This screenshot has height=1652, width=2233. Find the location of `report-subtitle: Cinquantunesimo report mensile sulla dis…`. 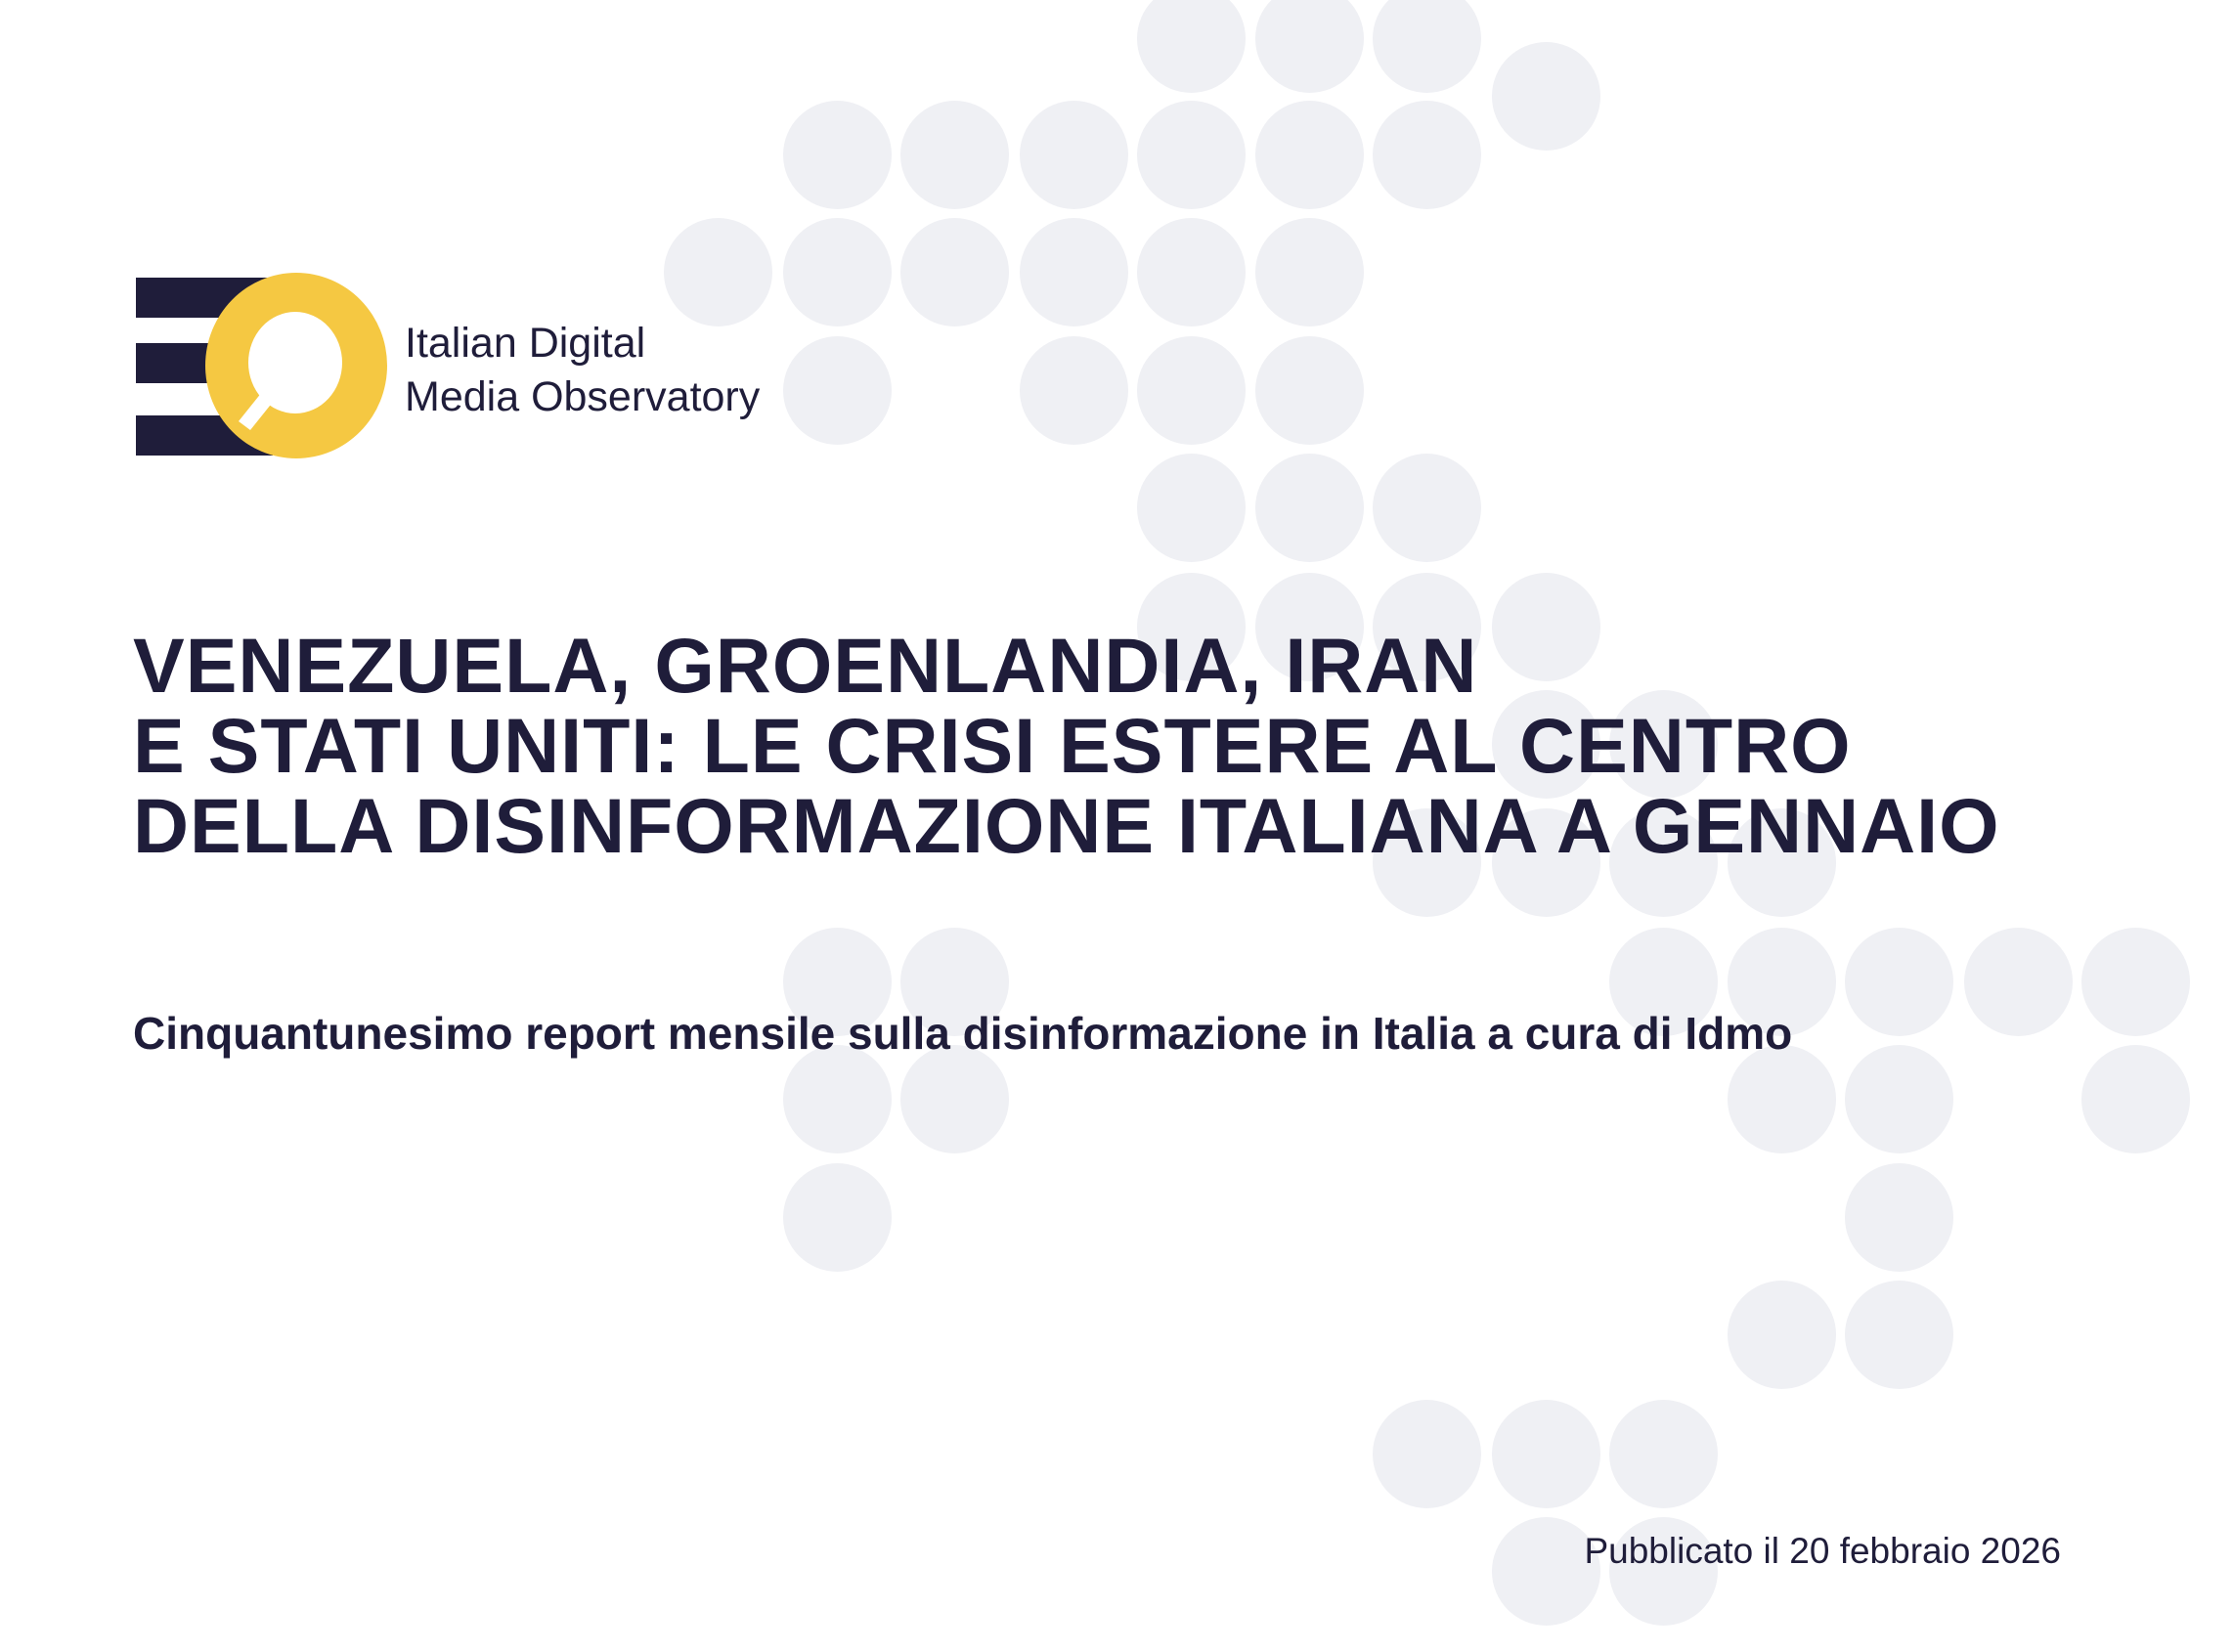

report-subtitle: Cinquantunesimo report mensile sulla dis… is located at coordinates (963, 1033).